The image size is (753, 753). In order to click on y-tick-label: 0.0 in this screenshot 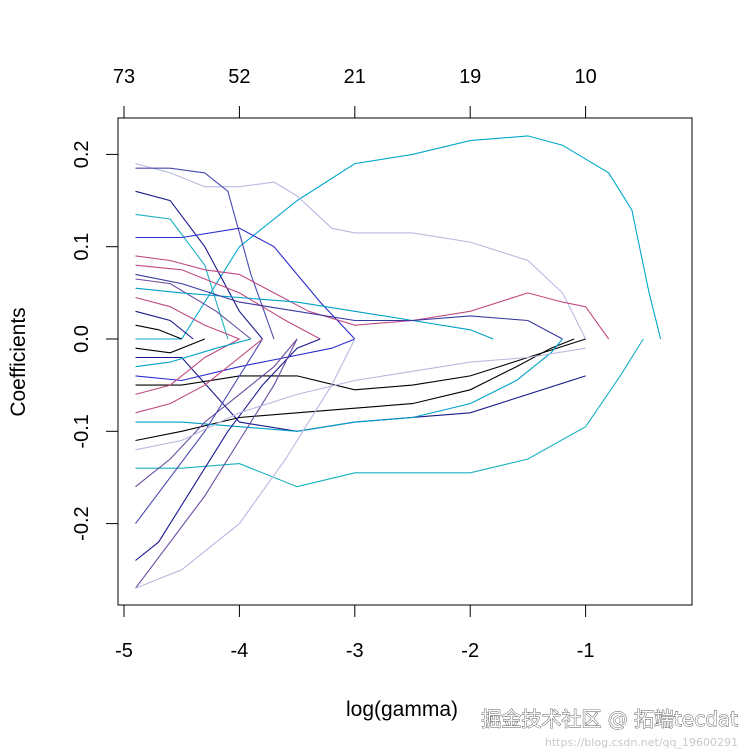, I will do `click(82, 339)`.